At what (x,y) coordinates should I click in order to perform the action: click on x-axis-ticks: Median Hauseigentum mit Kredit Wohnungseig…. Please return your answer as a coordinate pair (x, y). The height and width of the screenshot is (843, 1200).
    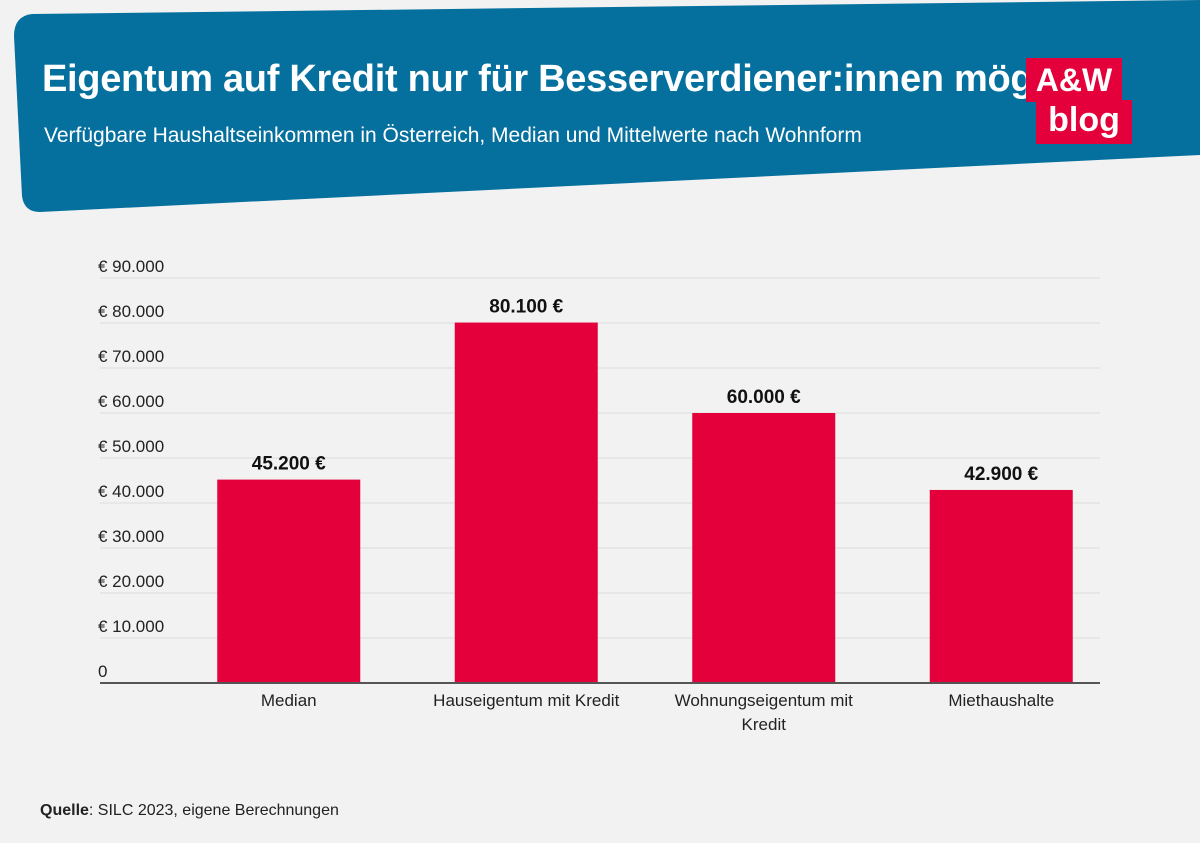
    Looking at the image, I should click on (657, 712).